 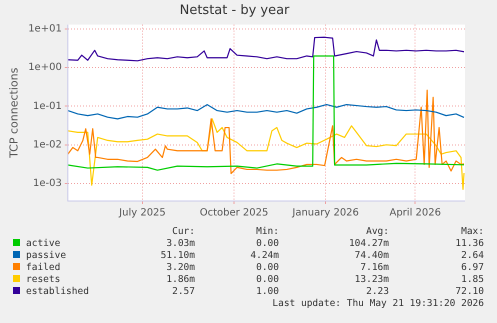 What do you see at coordinates (472, 256) in the screenshot?
I see `text: 2.64` at bounding box center [472, 256].